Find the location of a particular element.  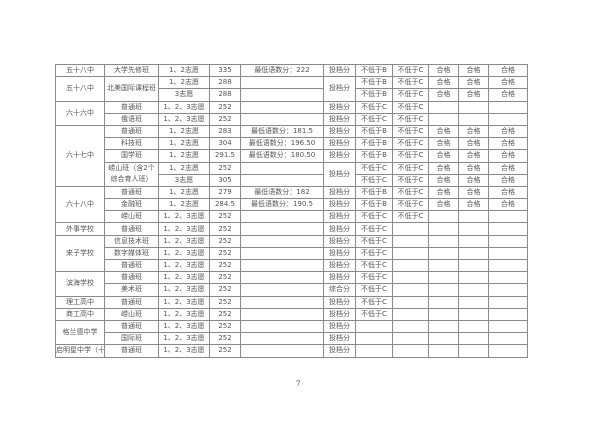

table-cell: 284.5 is located at coordinates (225, 205).